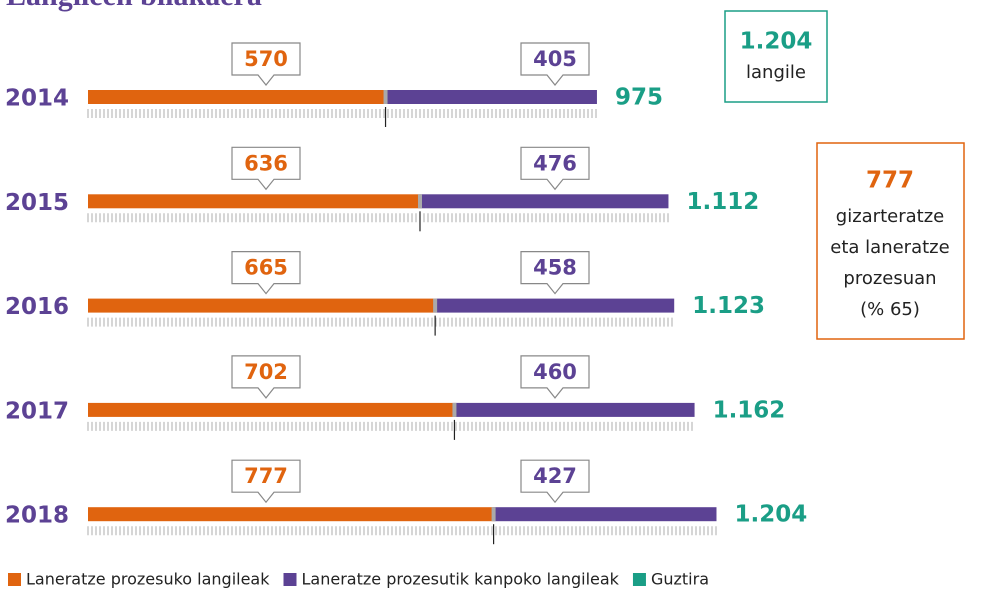 This screenshot has width=993, height=594. What do you see at coordinates (555, 59) in the screenshot?
I see `value-label: 405` at bounding box center [555, 59].